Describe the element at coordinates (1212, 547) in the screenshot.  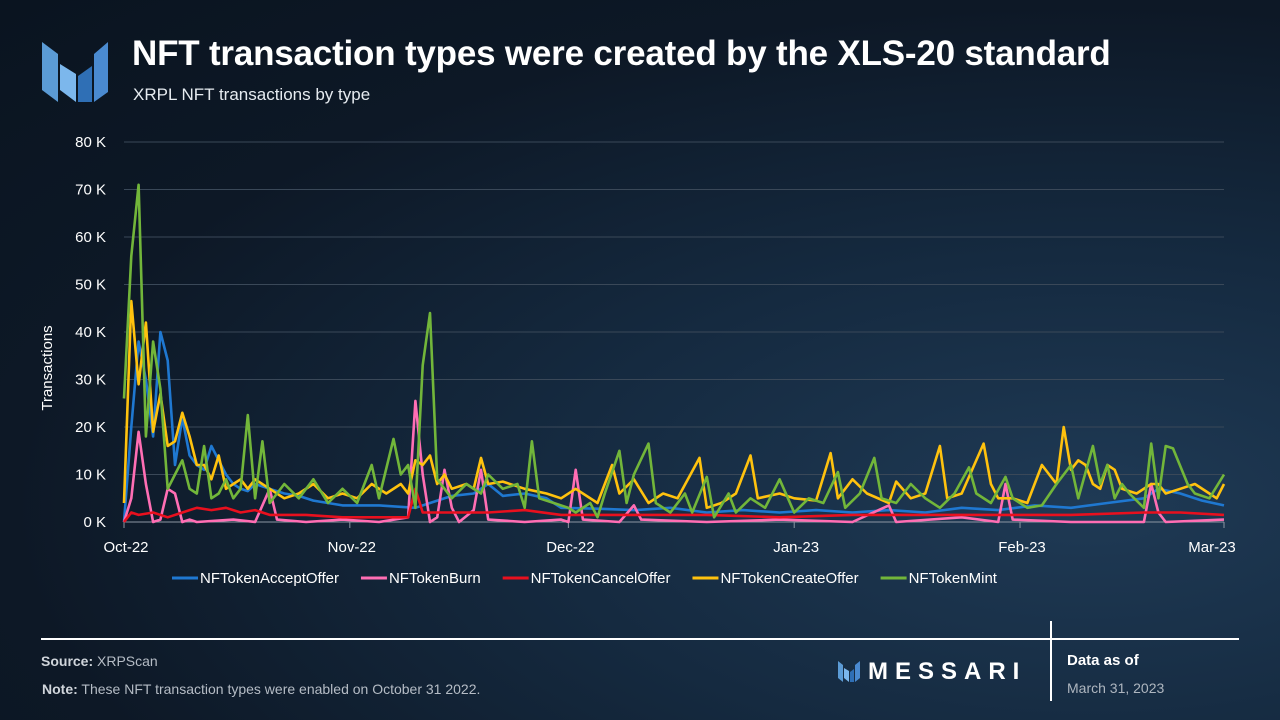
I see `x-tick-label: Mar-23` at that location.